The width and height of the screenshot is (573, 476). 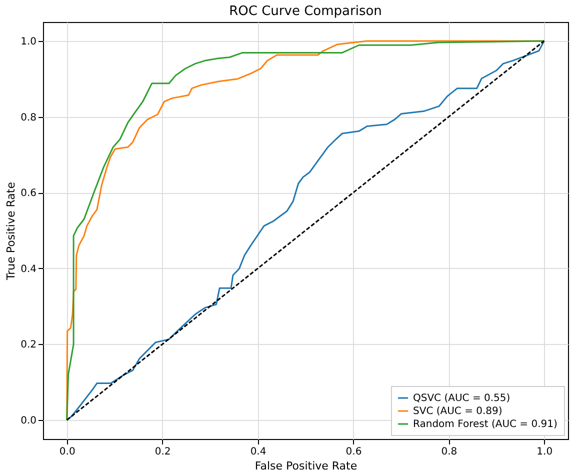 What do you see at coordinates (258, 452) in the screenshot?
I see `x-tick-label: 0.4` at bounding box center [258, 452].